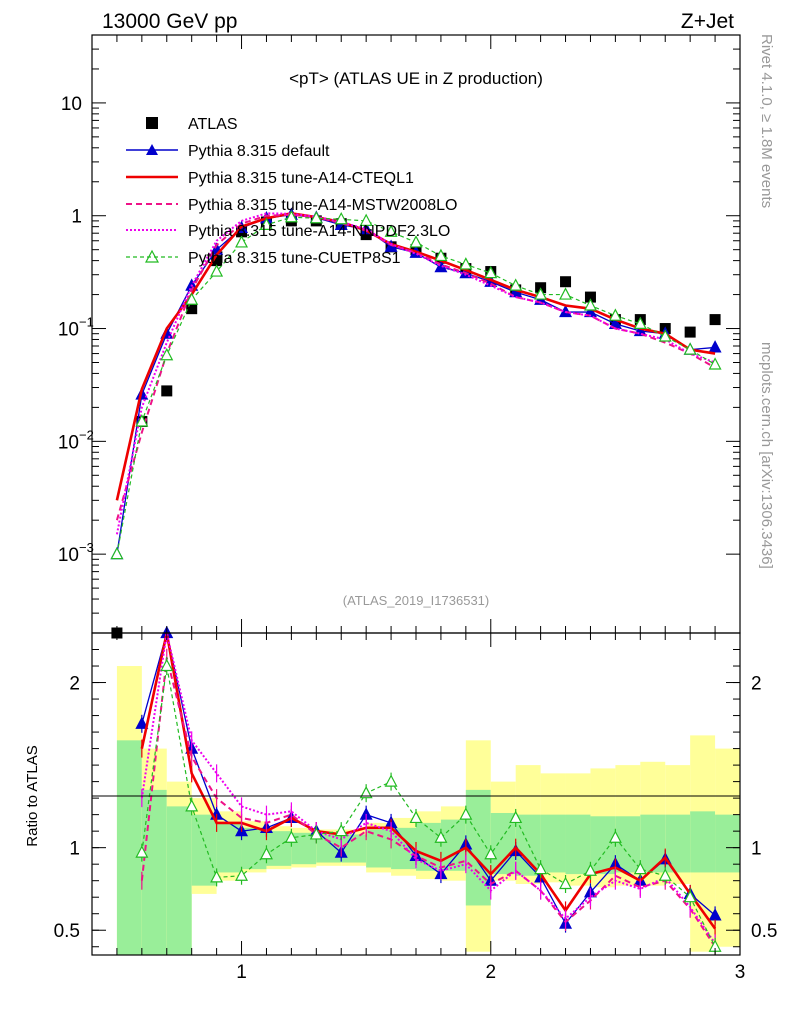  What do you see at coordinates (74, 849) in the screenshot?
I see `ratio-y-tick-label: 1` at bounding box center [74, 849].